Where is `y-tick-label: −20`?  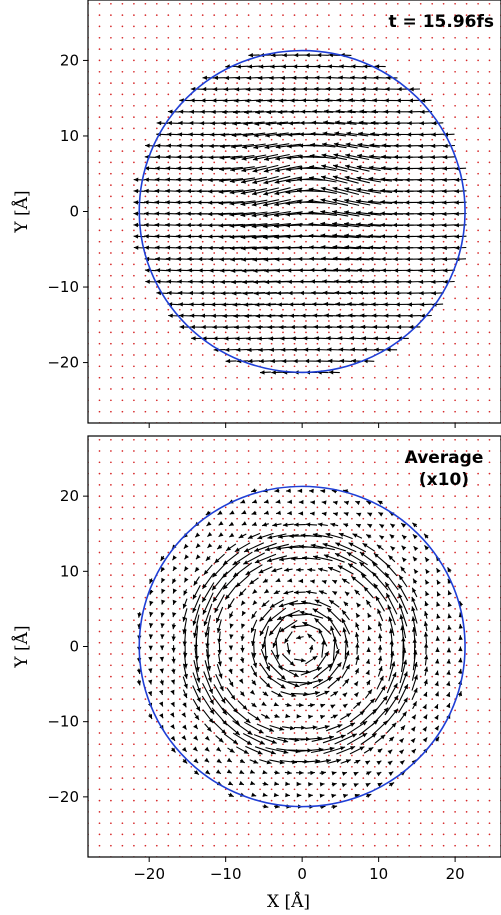 y-tick-label: −20 is located at coordinates (63, 797).